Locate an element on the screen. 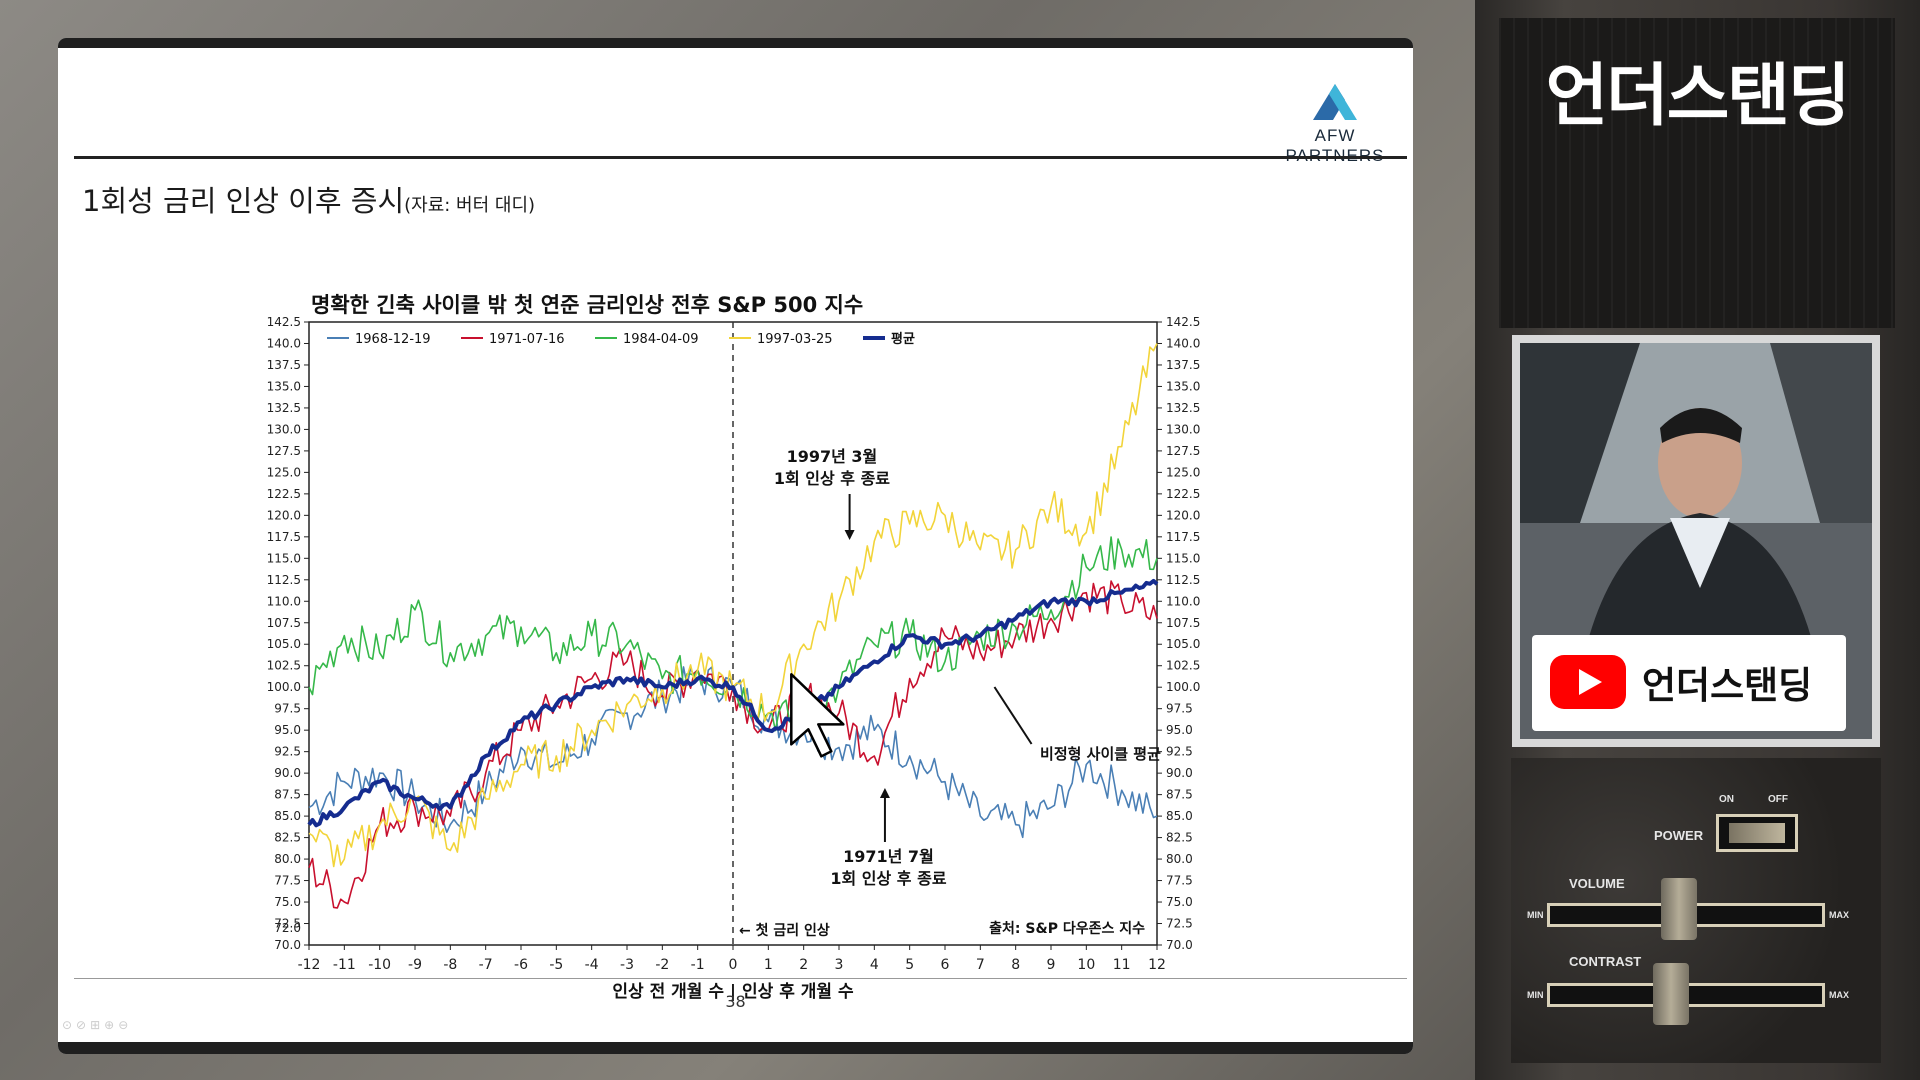 The width and height of the screenshot is (1920, 1080). y-tick-label-right: 70.0 is located at coordinates (1179, 945).